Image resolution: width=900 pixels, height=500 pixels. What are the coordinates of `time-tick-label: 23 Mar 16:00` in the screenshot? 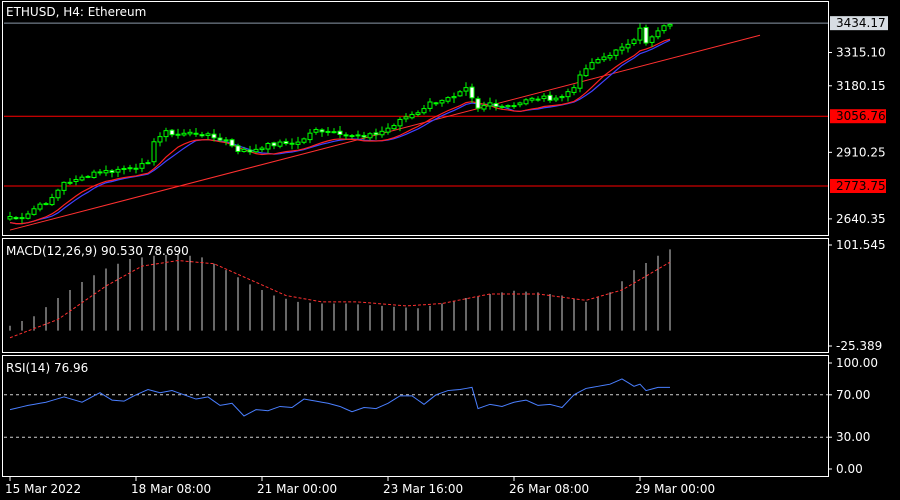 It's located at (423, 489).